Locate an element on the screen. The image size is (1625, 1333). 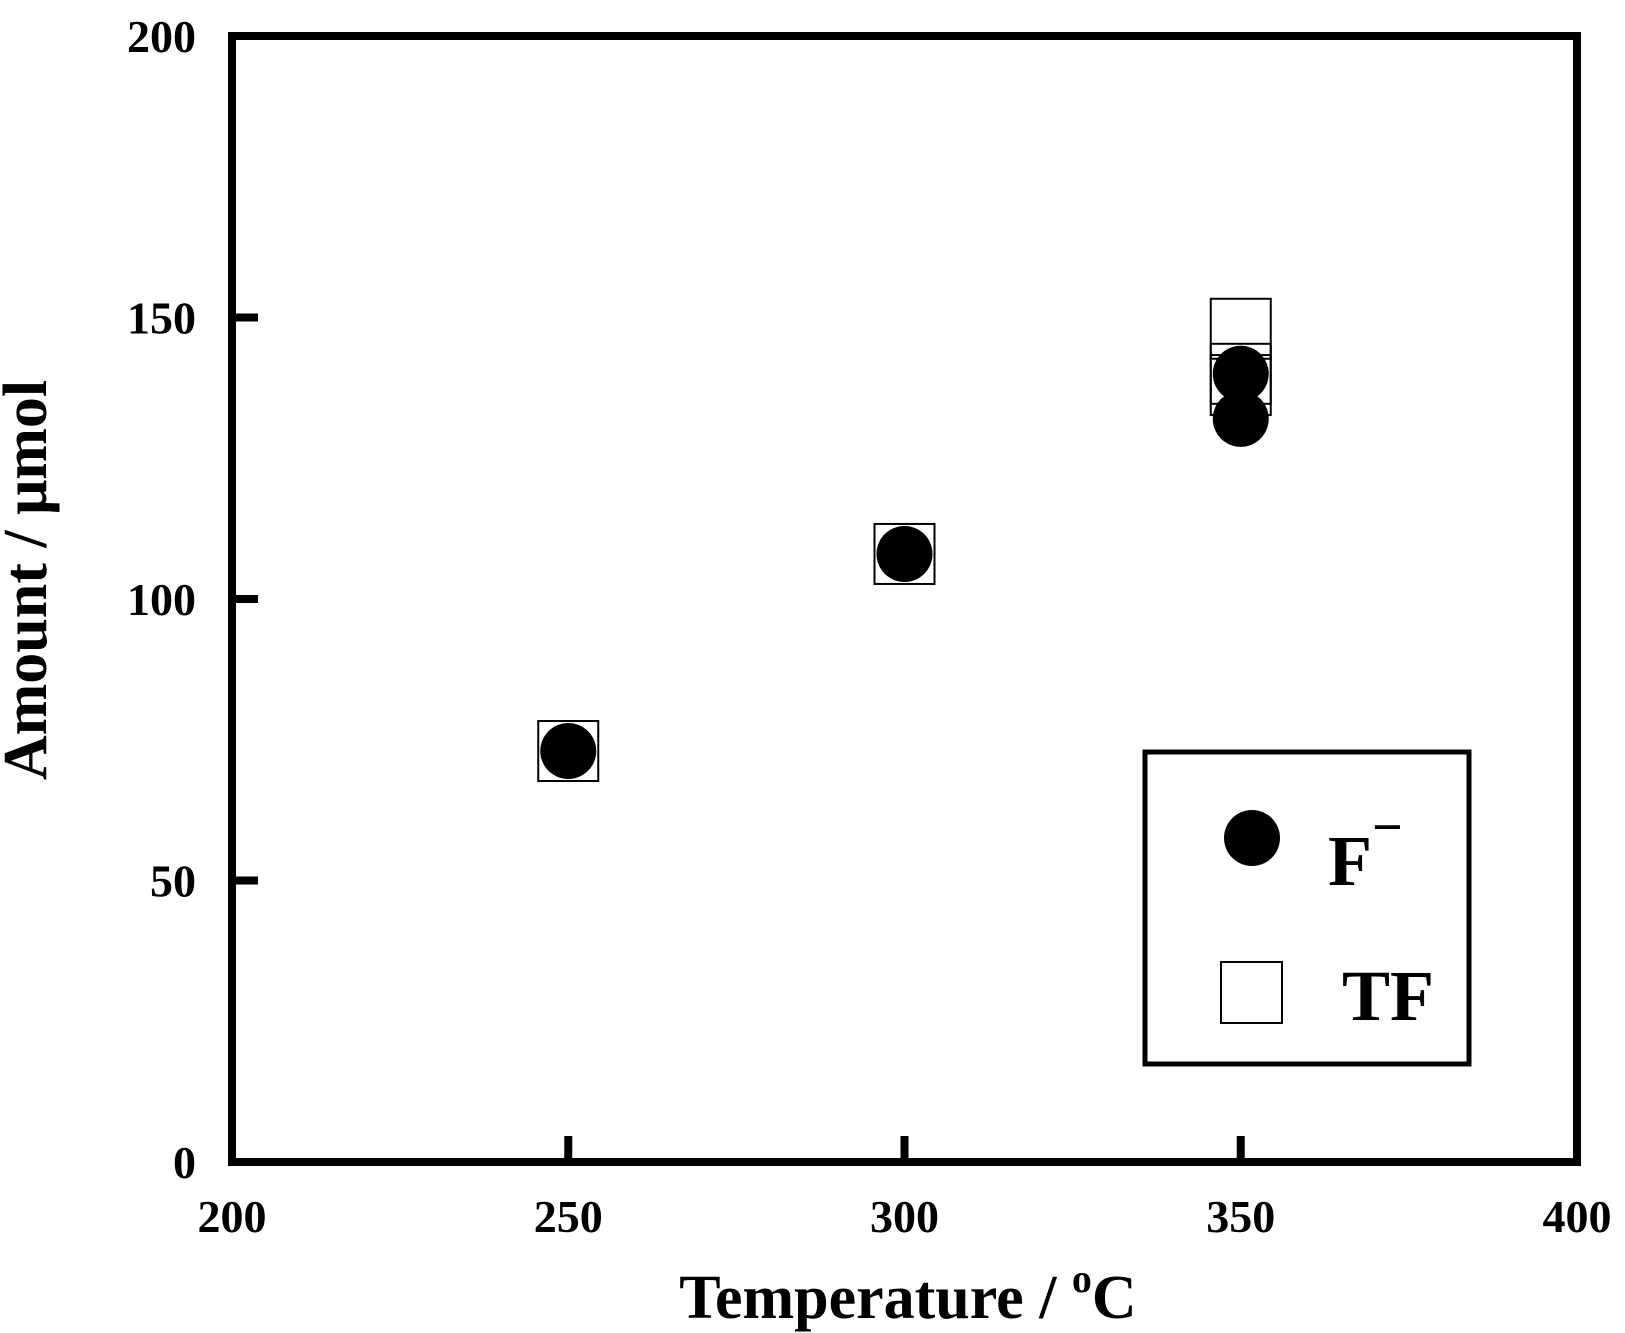
x-tick-label: 200 is located at coordinates (232, 1216).